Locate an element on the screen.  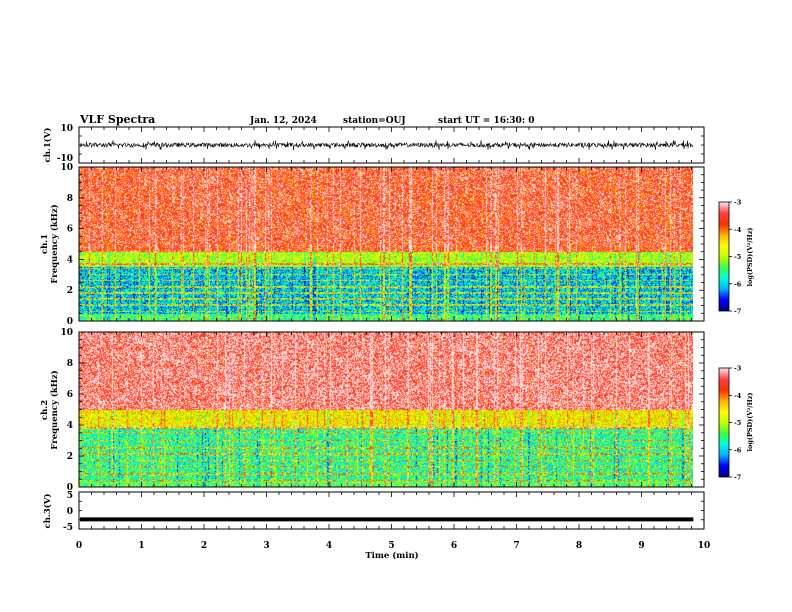
ch2-colorbar-label: log(PSD)(V²/Hz) is located at coordinates (750, 422).